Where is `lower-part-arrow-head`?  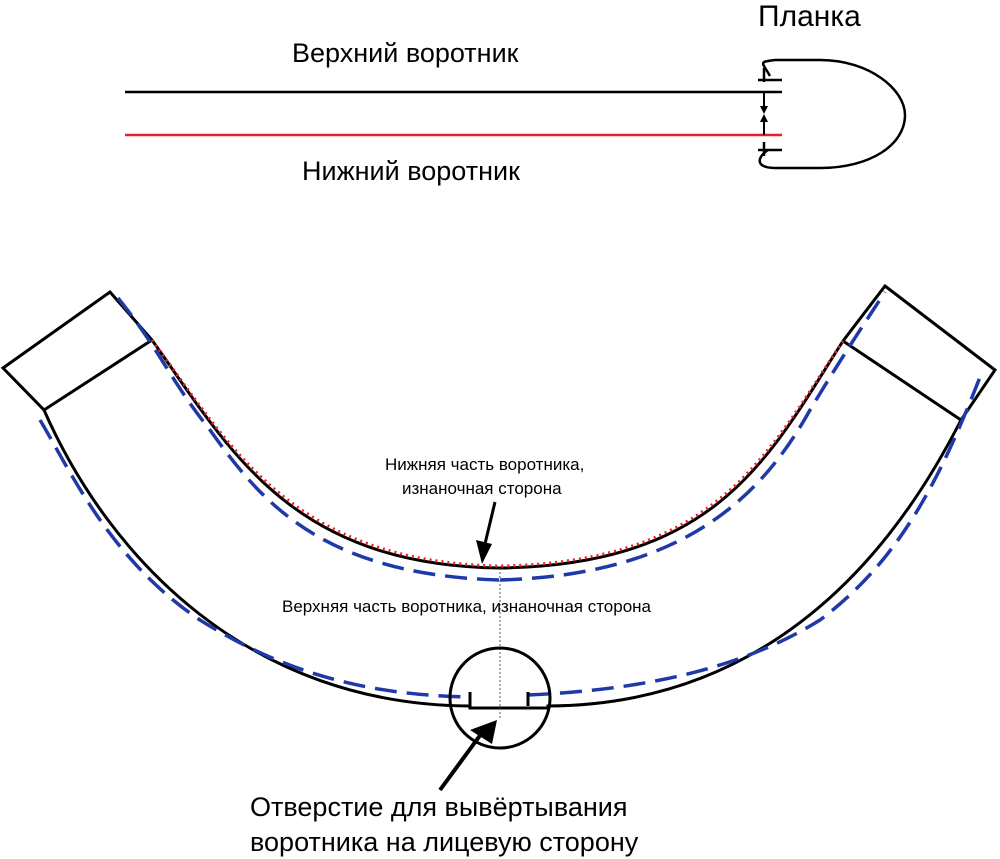
lower-part-arrow-head is located at coordinates (484, 552).